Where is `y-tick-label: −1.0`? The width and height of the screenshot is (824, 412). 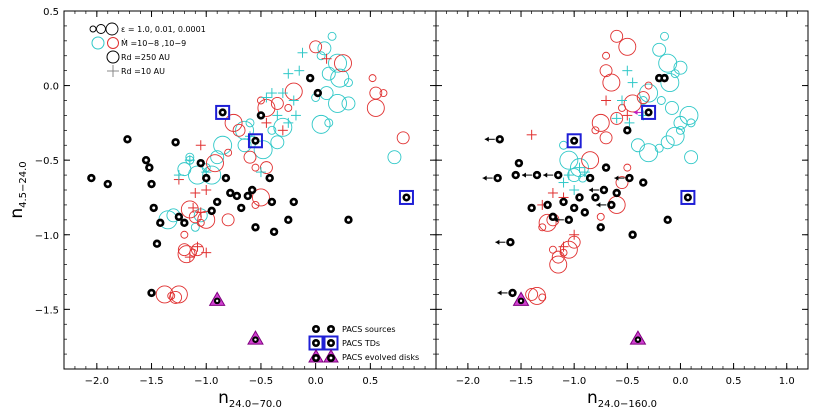
y-tick-label: −1.0 is located at coordinates (47, 236).